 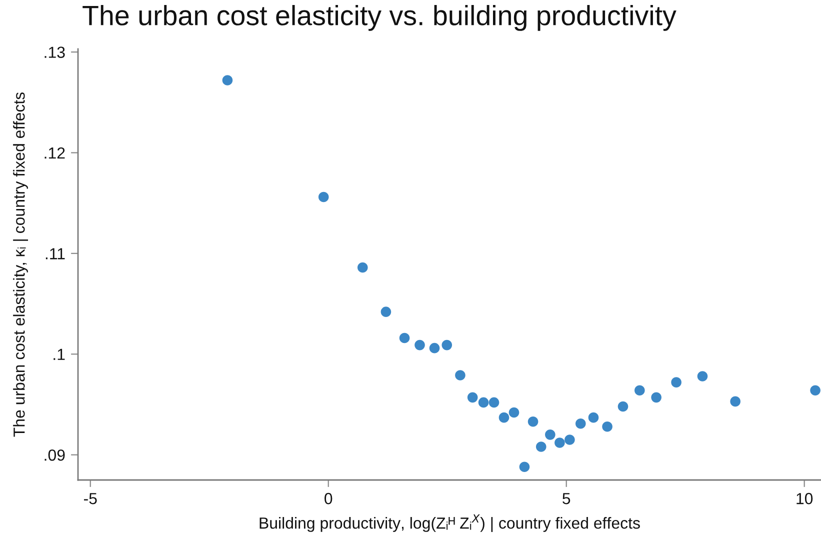 I want to click on y-tick-label: .12, so click(x=54, y=153).